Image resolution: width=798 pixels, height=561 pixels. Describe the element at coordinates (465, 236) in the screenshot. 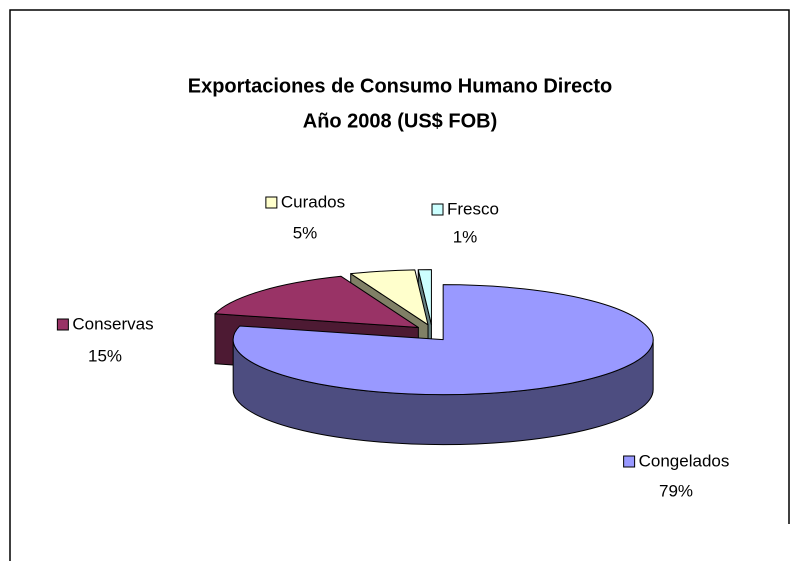

I see `value-label: 1%` at that location.